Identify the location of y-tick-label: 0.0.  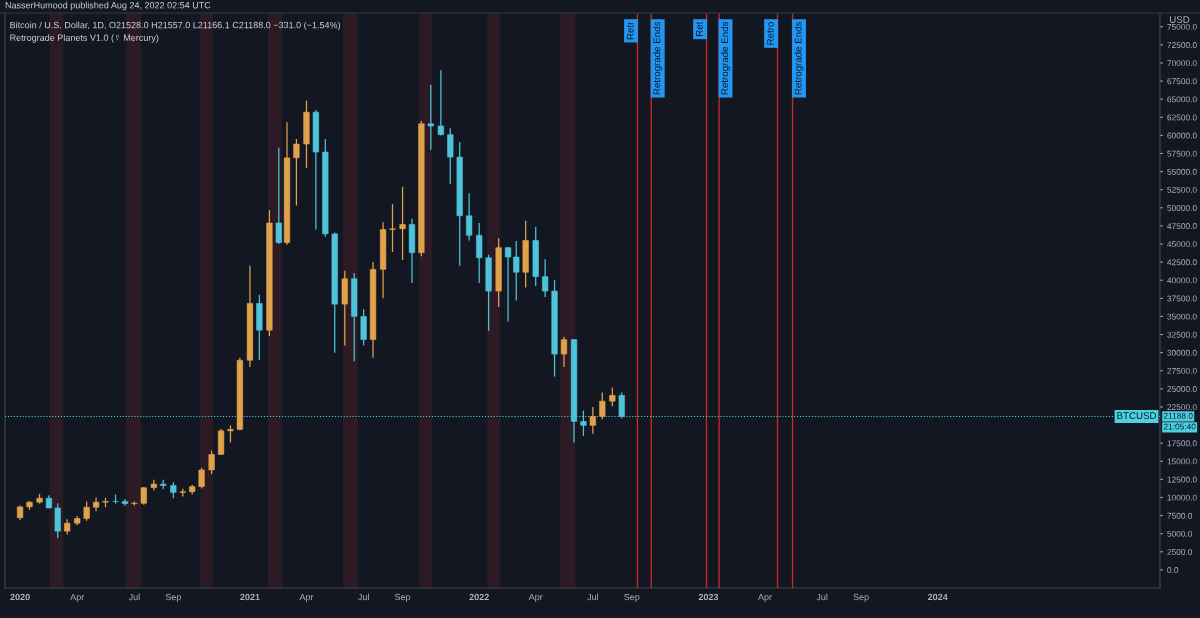
(1173, 570).